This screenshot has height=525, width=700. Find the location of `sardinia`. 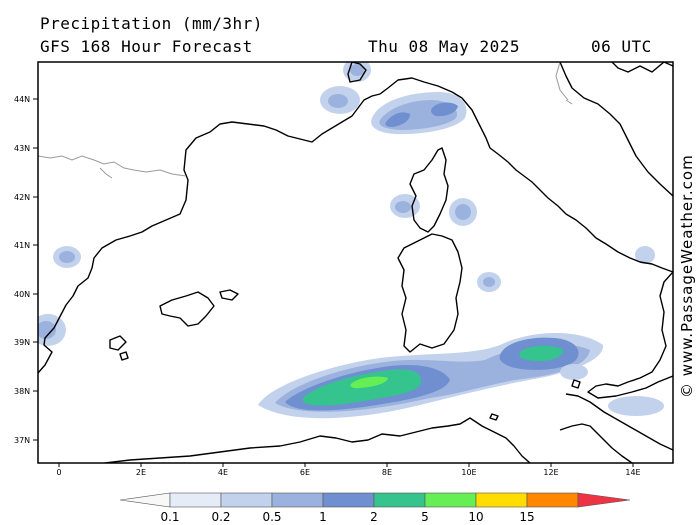

sardinia is located at coordinates (430, 293).